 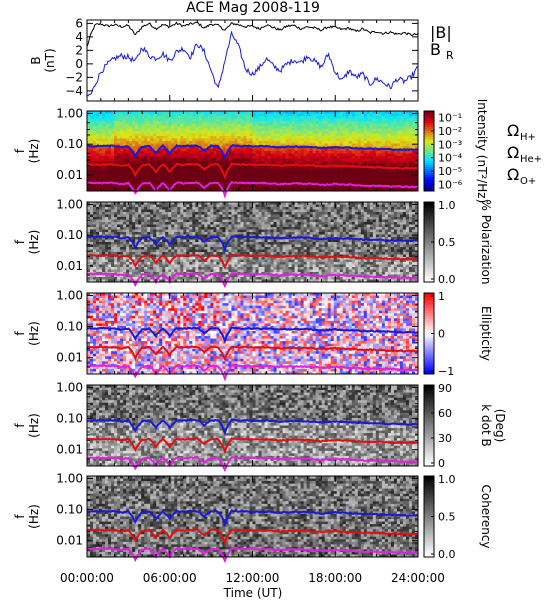 What do you see at coordinates (429, 151) in the screenshot?
I see `colorbar-frame` at bounding box center [429, 151].